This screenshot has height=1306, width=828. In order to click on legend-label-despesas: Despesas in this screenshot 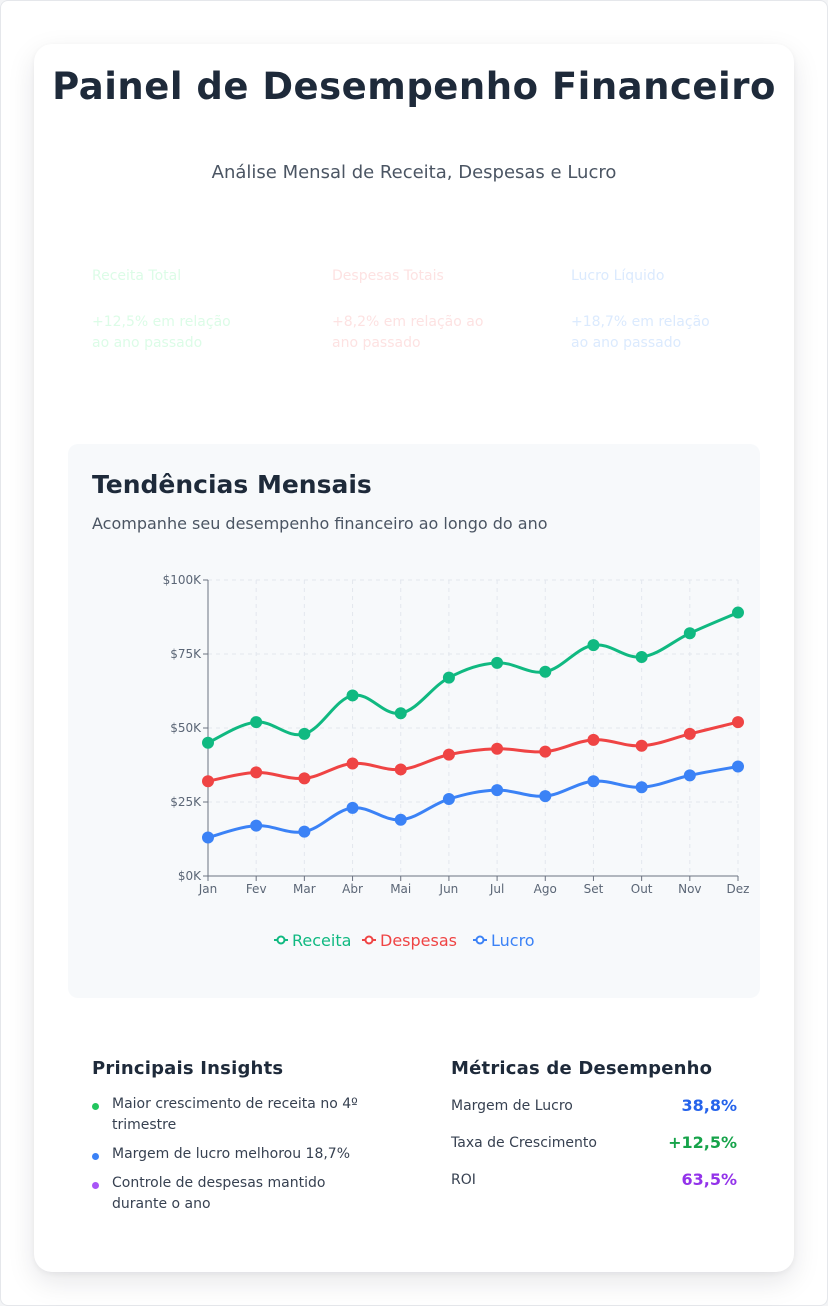, I will do `click(418, 940)`.